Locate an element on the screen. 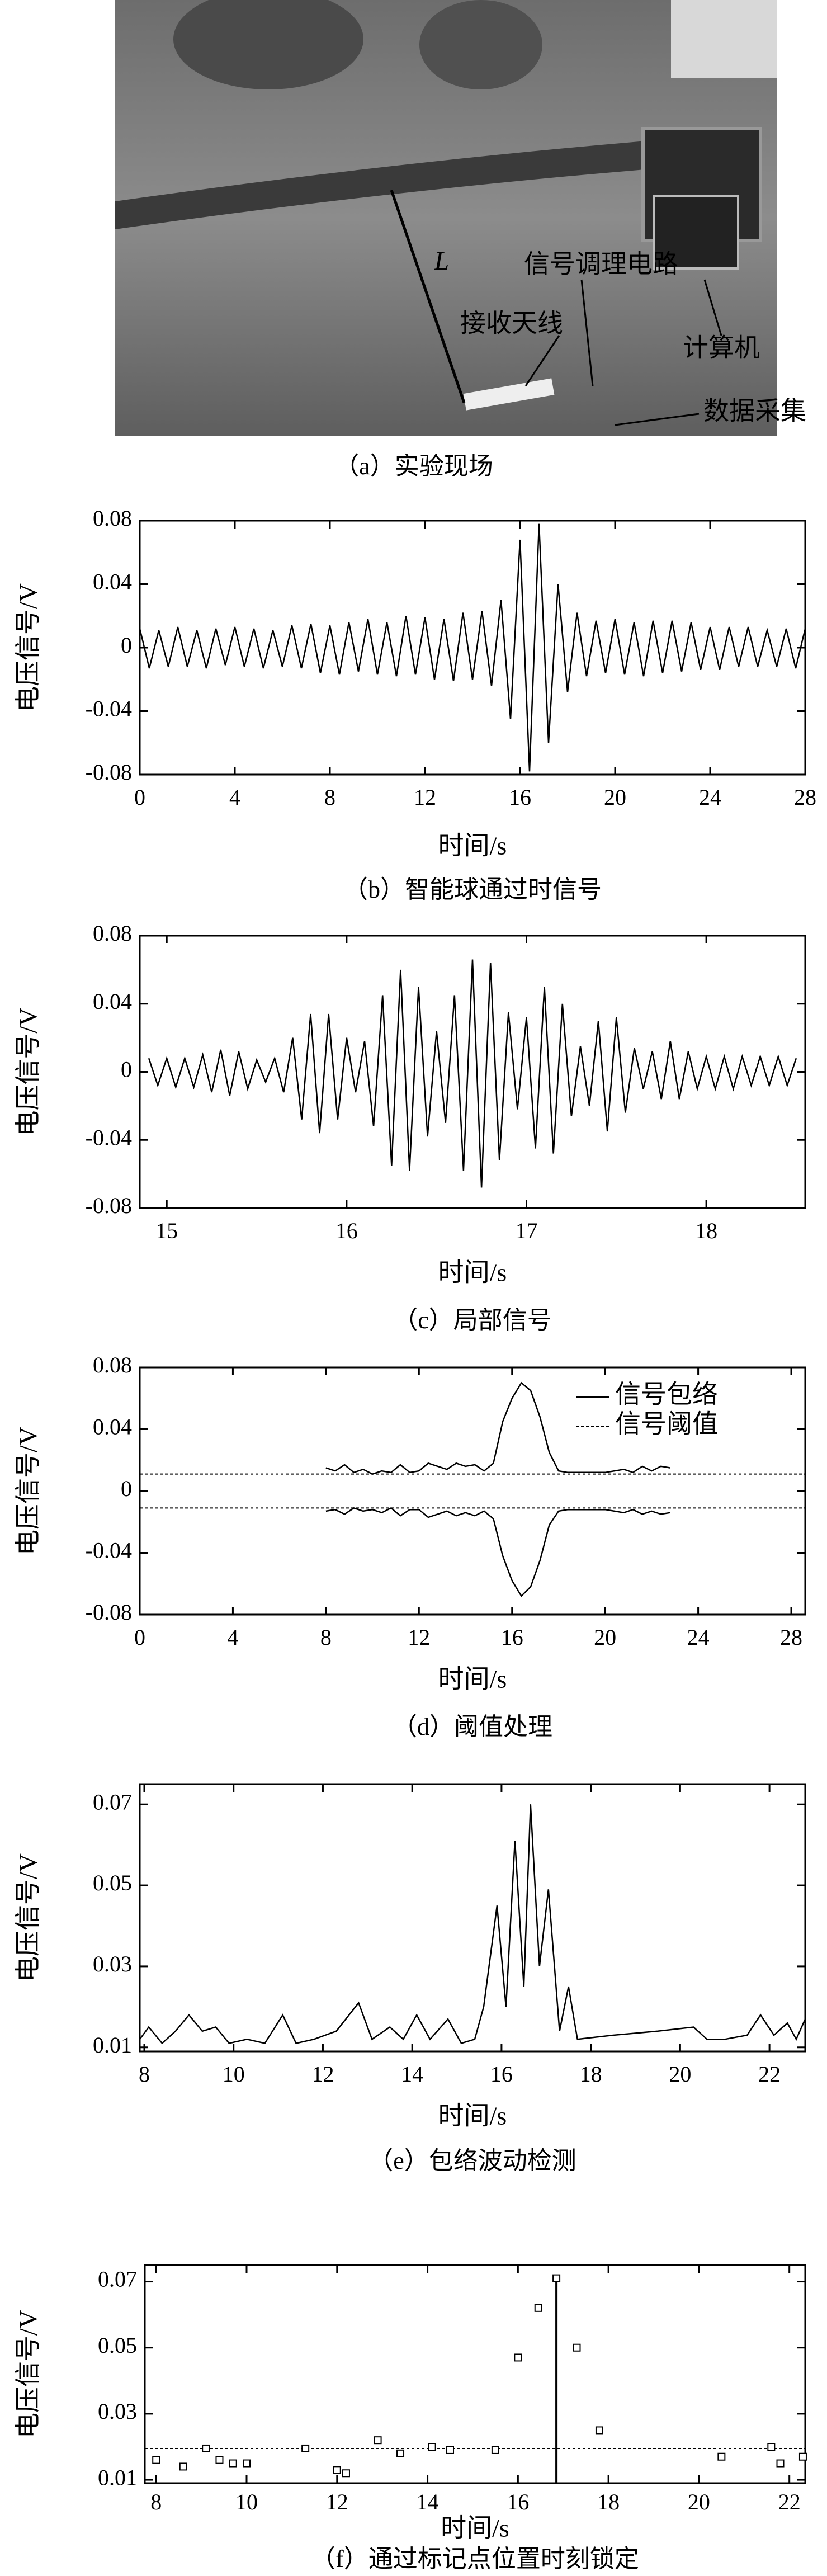  photo-label: 信号调理电路 is located at coordinates (601, 264).